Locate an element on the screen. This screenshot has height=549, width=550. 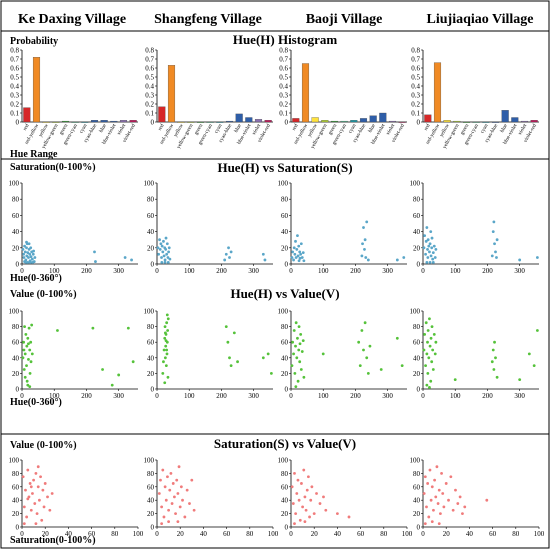
category-label: blue is located at coordinates (103, 127).